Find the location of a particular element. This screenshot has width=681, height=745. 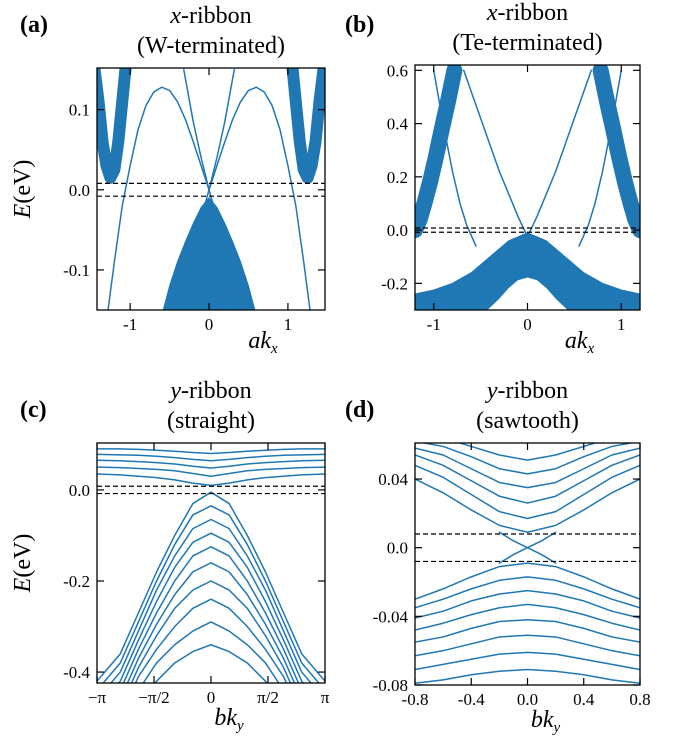

y-tick-label: 0.1 is located at coordinates (79, 110).